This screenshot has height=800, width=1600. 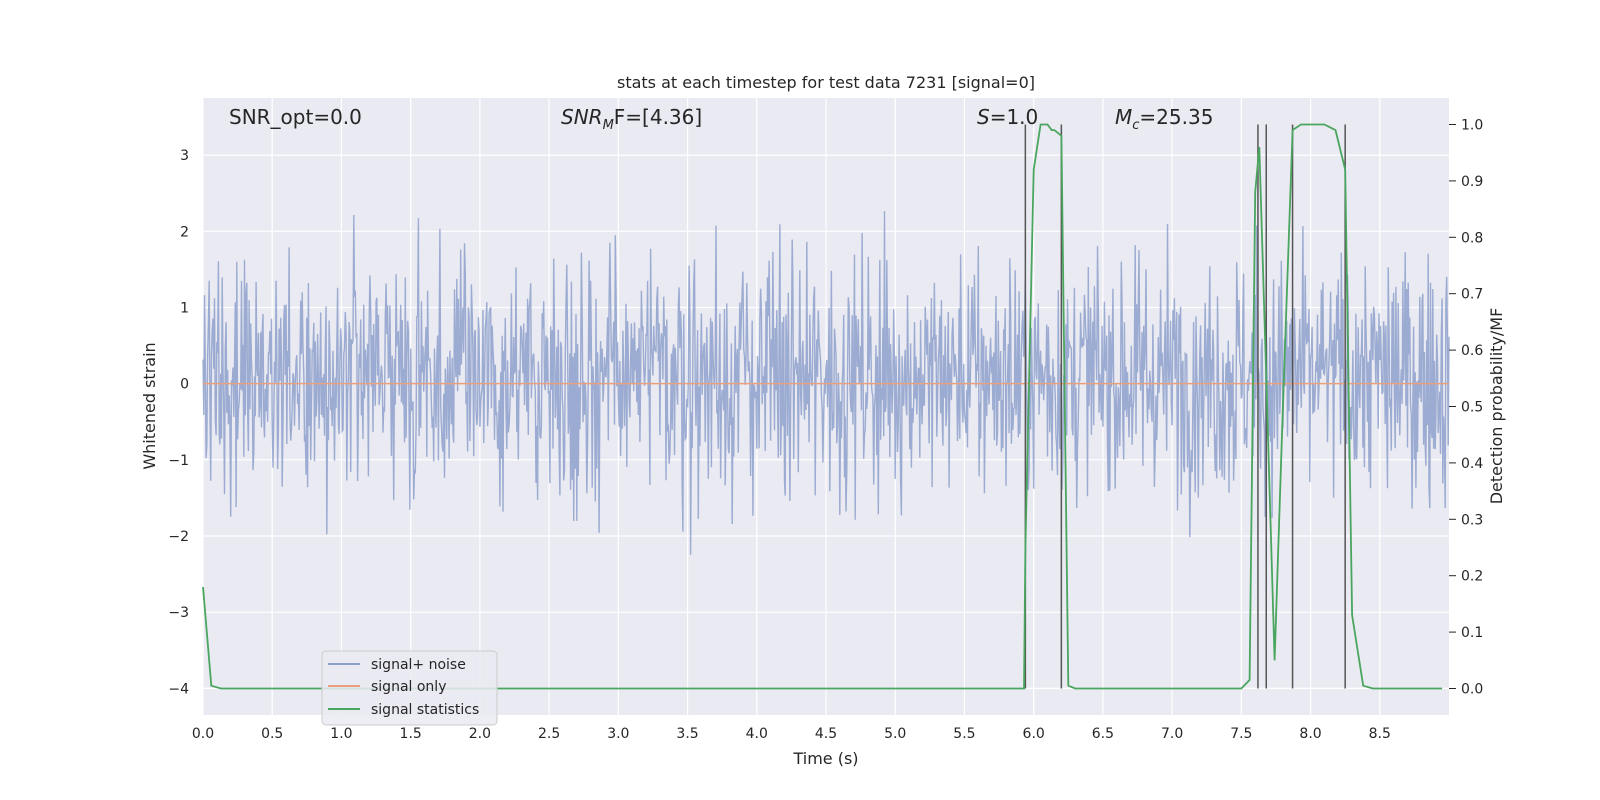 I want to click on x-tick-label: 6.5, so click(x=1103, y=734).